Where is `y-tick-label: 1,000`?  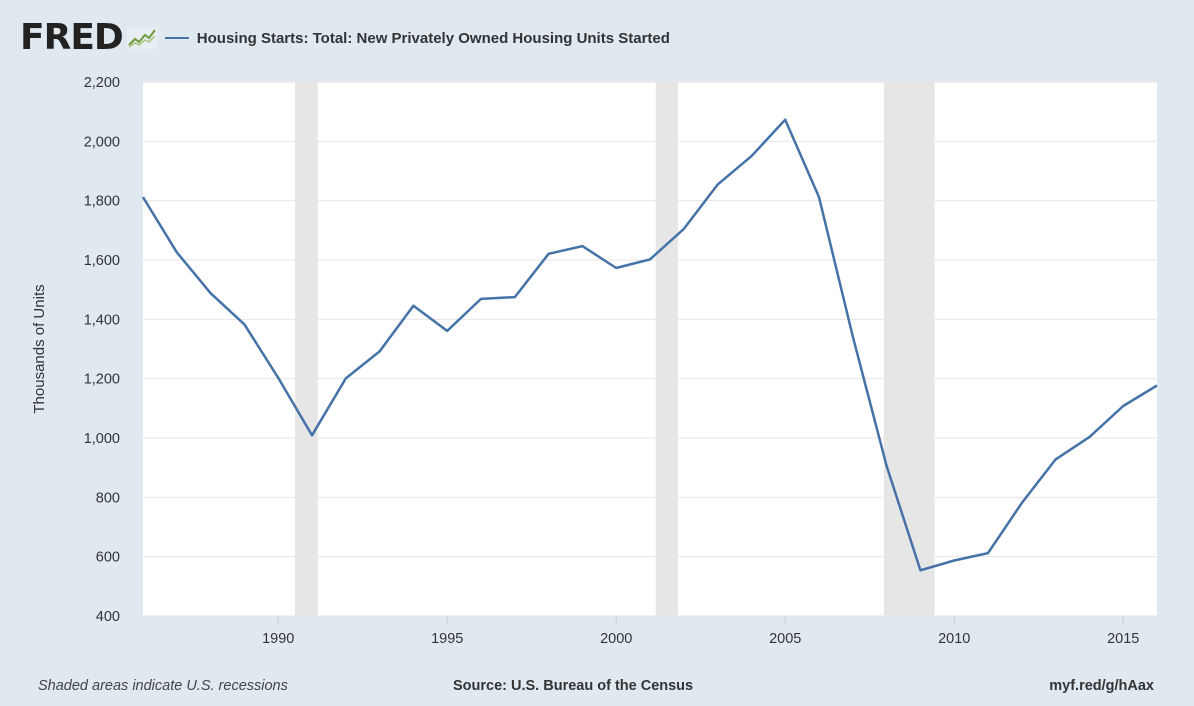
y-tick-label: 1,000 is located at coordinates (102, 439).